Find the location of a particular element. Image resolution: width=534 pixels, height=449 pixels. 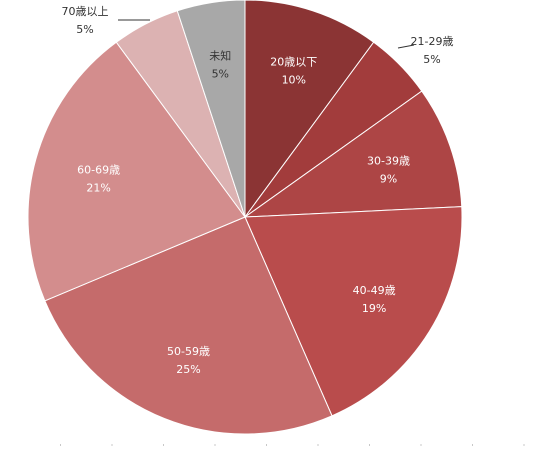

bottom-axis-ticks is located at coordinates (292, 445).